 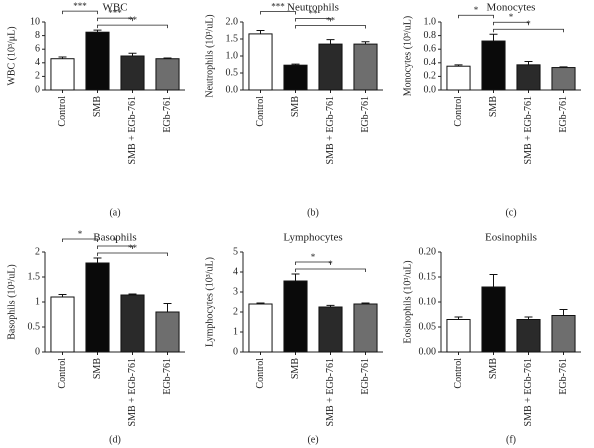 I want to click on y-axis-label: Neutrophils (10³/uL), so click(x=209, y=55).